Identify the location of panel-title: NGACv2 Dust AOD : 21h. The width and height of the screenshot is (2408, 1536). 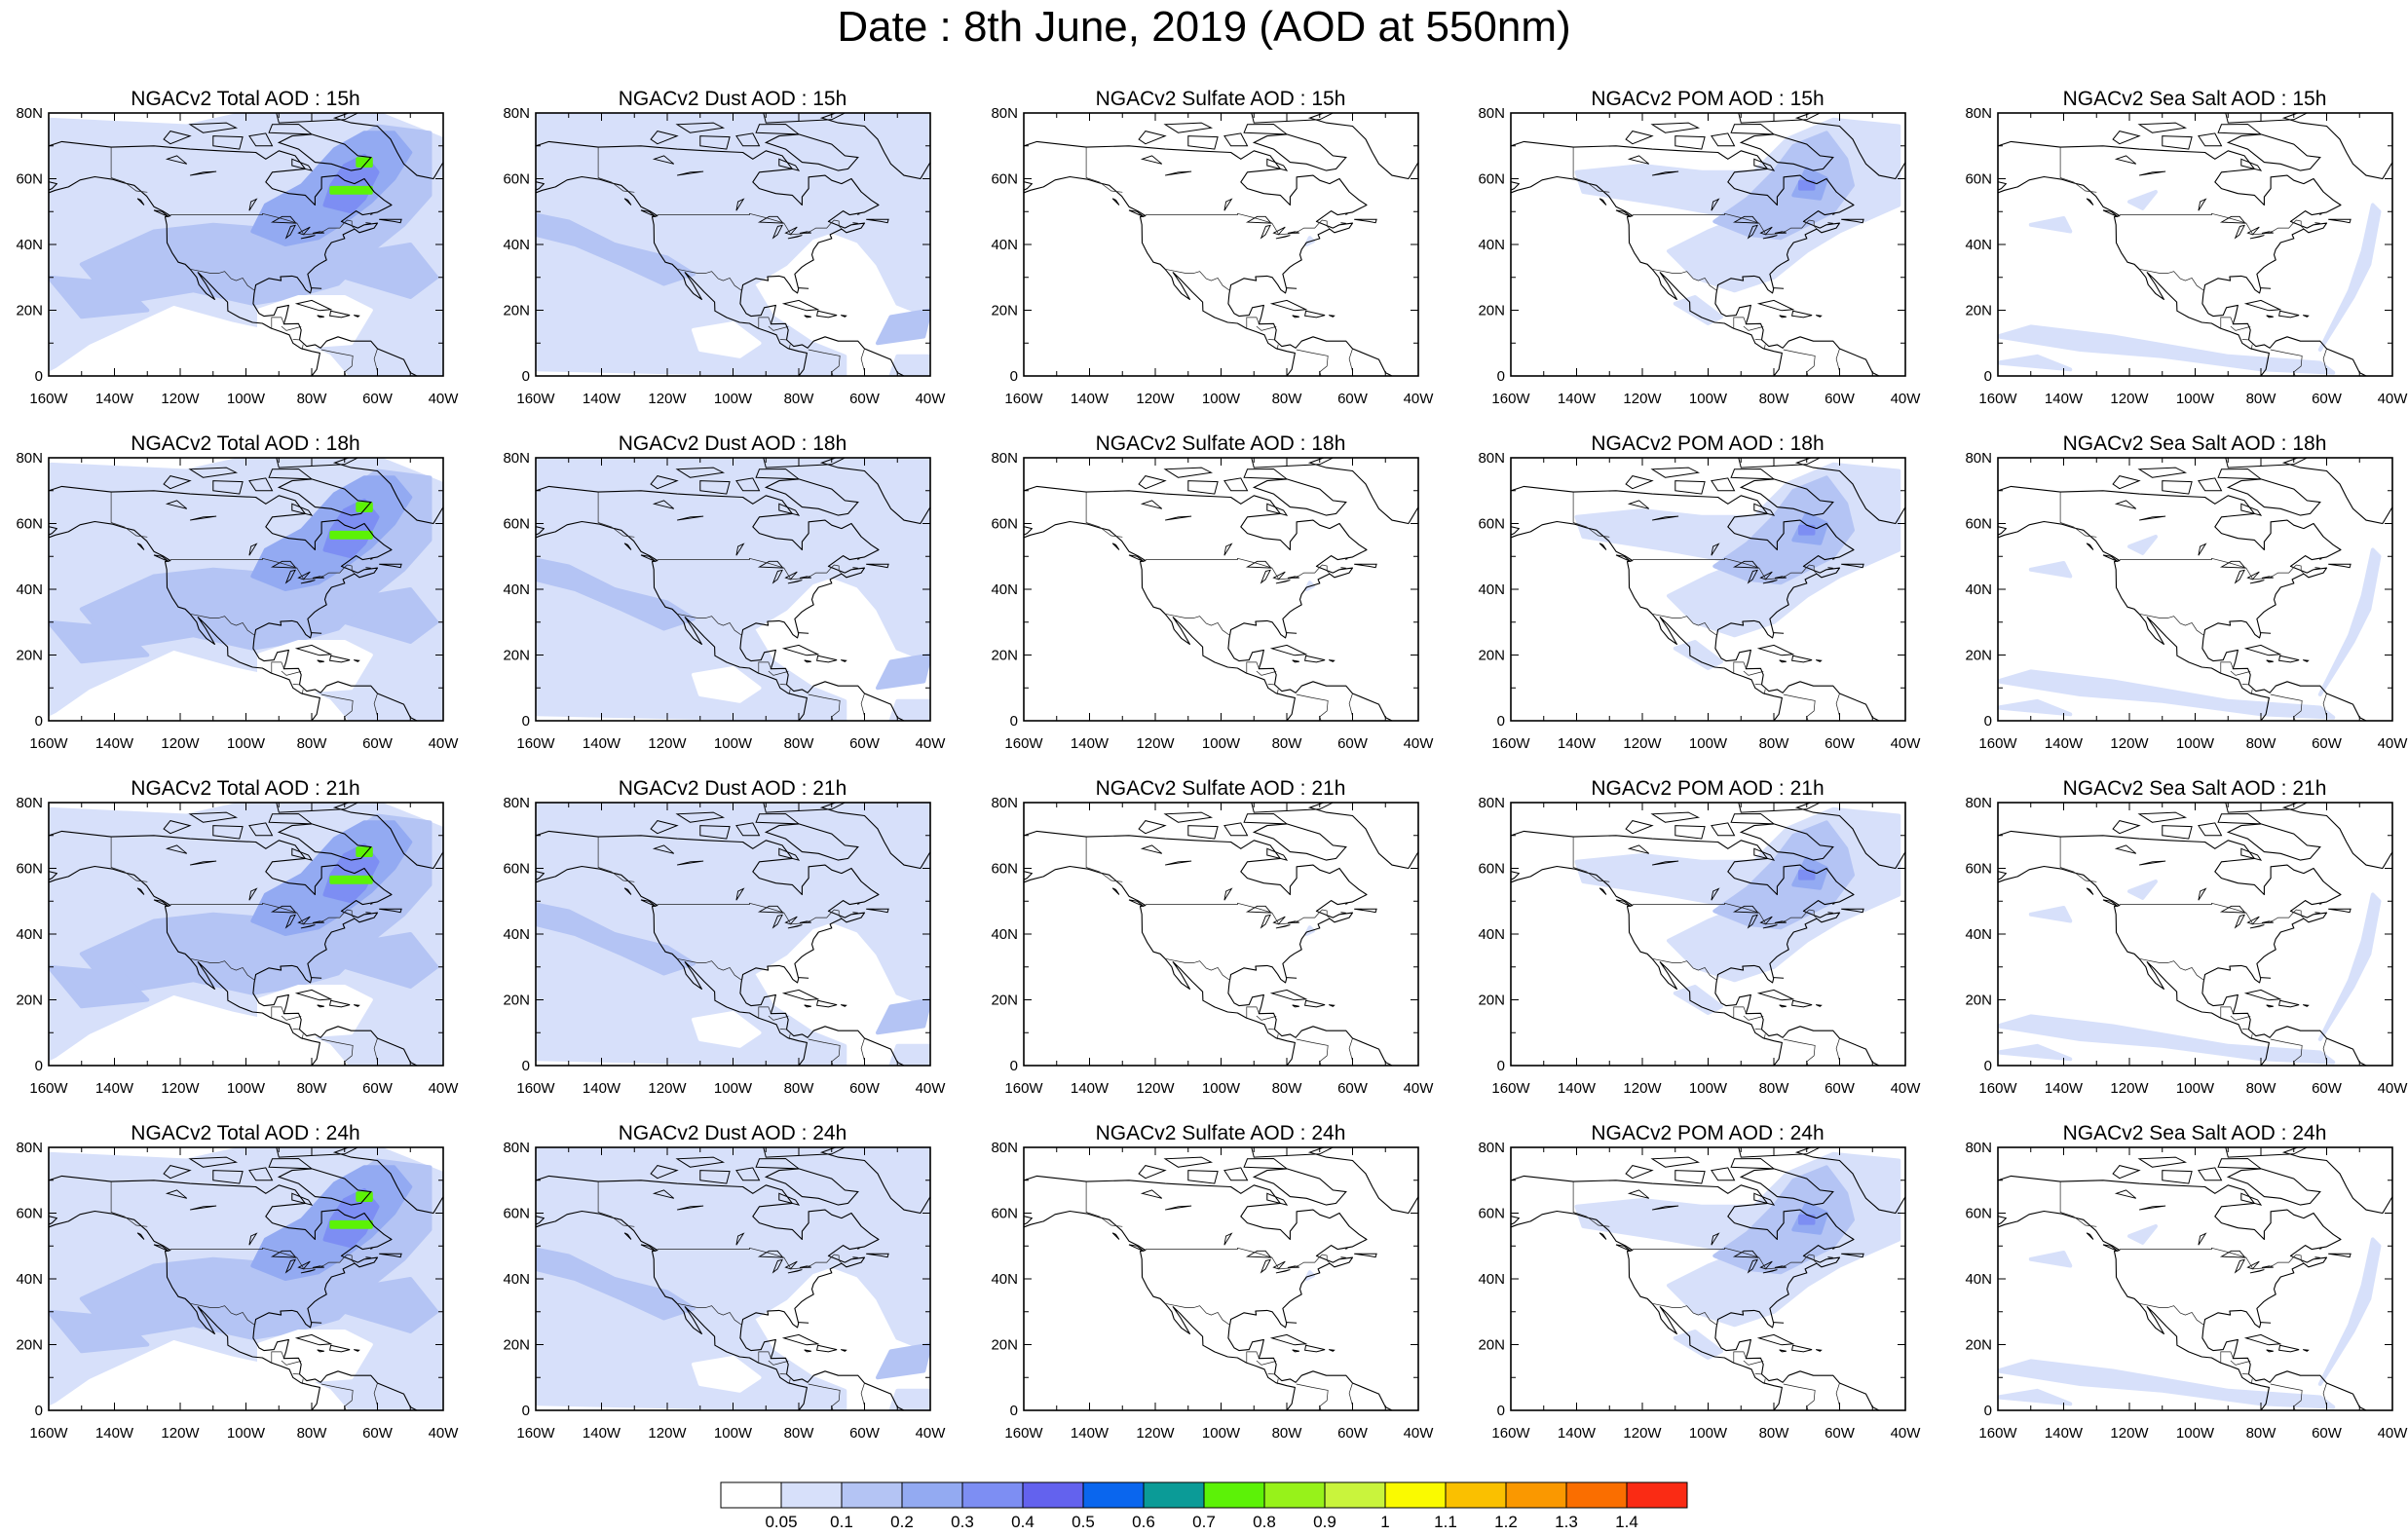
(732, 789).